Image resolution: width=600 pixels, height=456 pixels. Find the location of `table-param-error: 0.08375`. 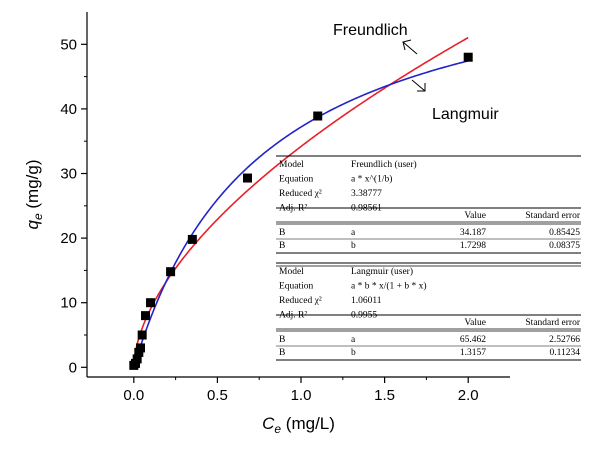

table-param-error: 0.08375 is located at coordinates (564, 246).